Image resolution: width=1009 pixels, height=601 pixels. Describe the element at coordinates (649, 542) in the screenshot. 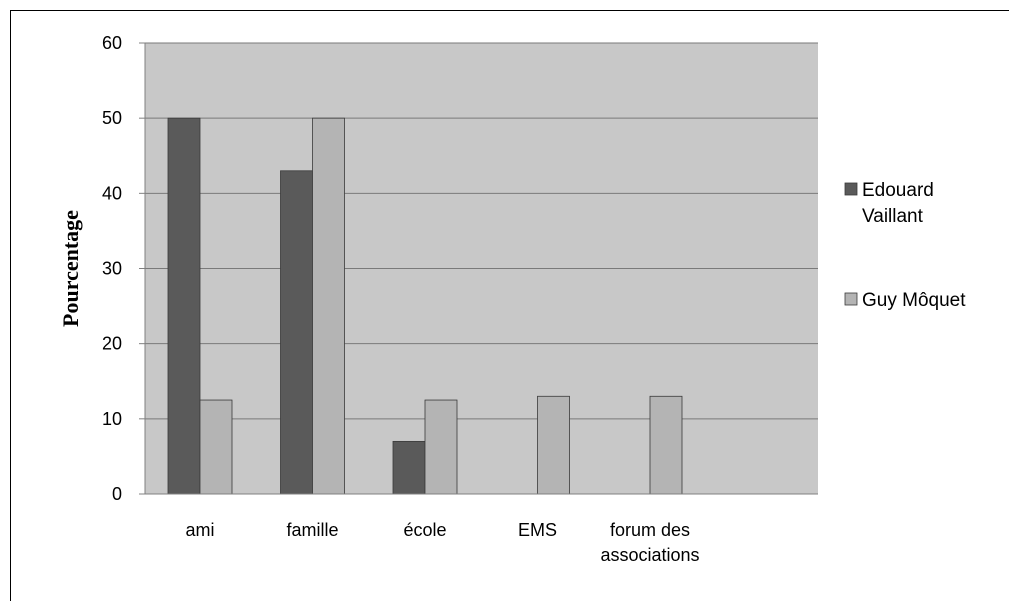

I see `category-label: forum des associations` at that location.